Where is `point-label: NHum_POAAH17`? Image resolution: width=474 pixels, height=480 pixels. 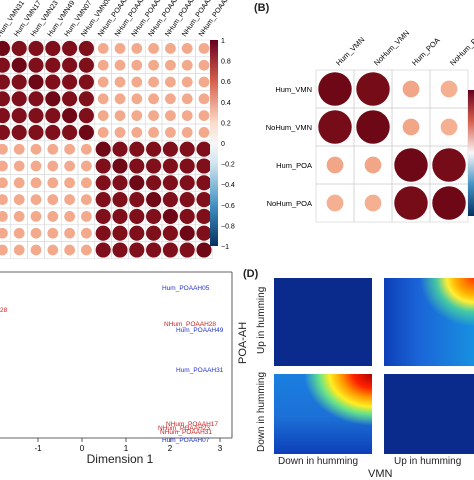 point-label: NHum_POAAH17 is located at coordinates (192, 424).